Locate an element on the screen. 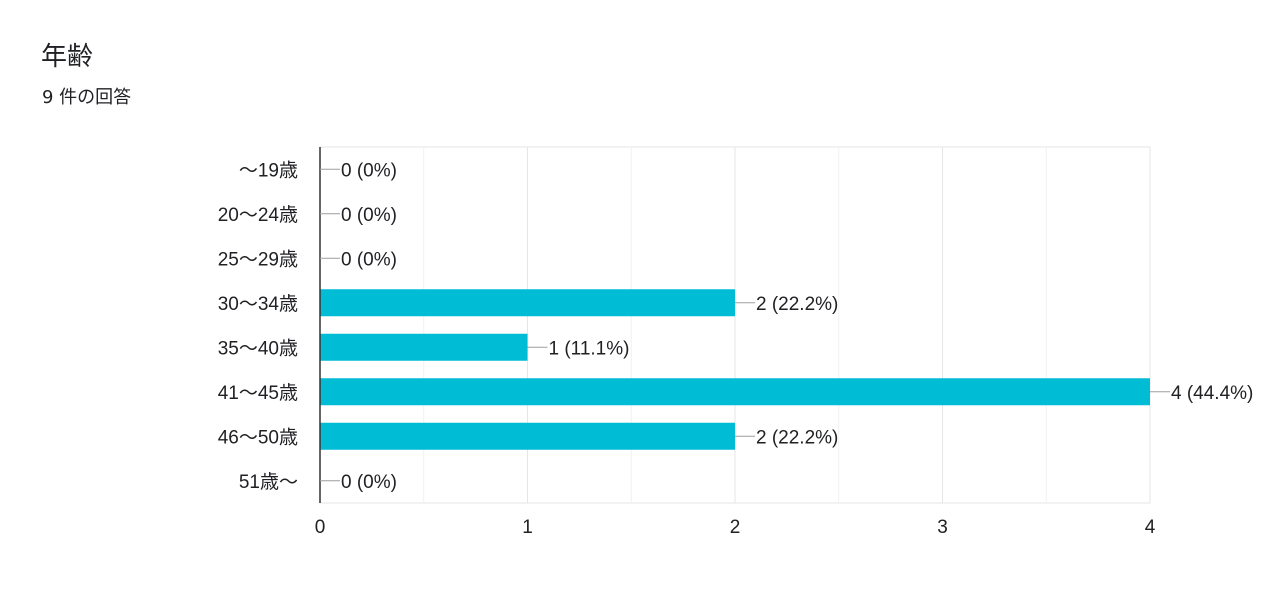  category-label: 35〜40歳 is located at coordinates (258, 348).